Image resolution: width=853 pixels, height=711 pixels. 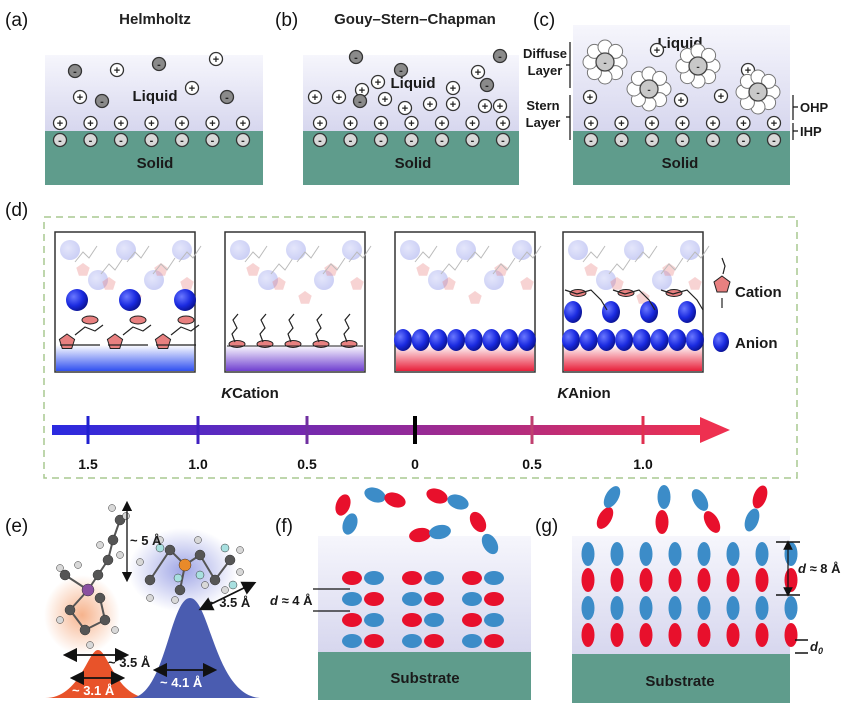 I want to click on diffuse-layer-label-2: Layer, so click(x=545, y=70).